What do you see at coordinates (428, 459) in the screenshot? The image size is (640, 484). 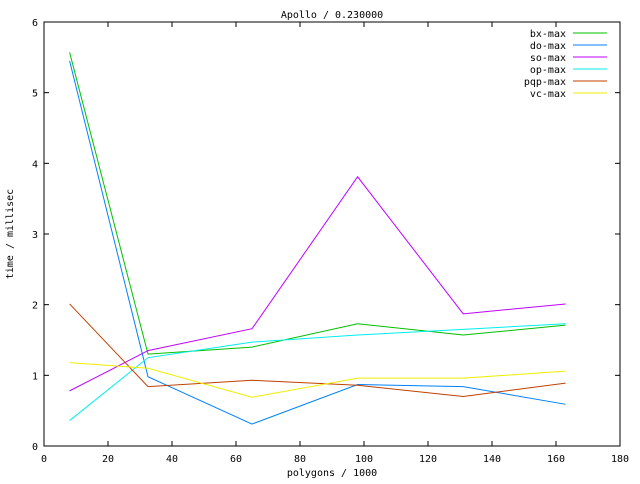 I see `x-tick-label: 120` at bounding box center [428, 459].